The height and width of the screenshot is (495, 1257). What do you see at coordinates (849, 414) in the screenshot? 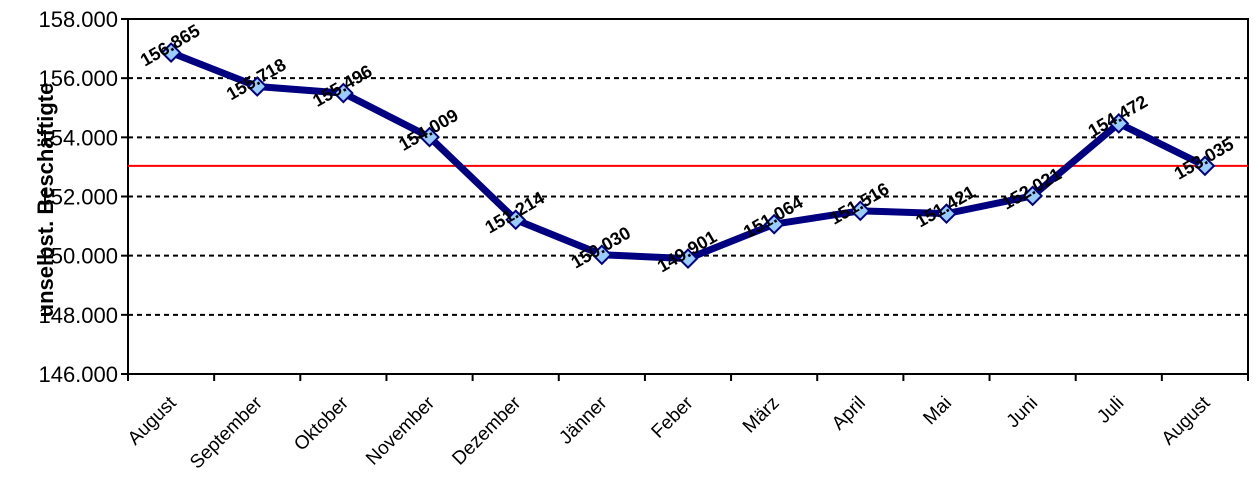
I see `x-tick-label: April` at bounding box center [849, 414].